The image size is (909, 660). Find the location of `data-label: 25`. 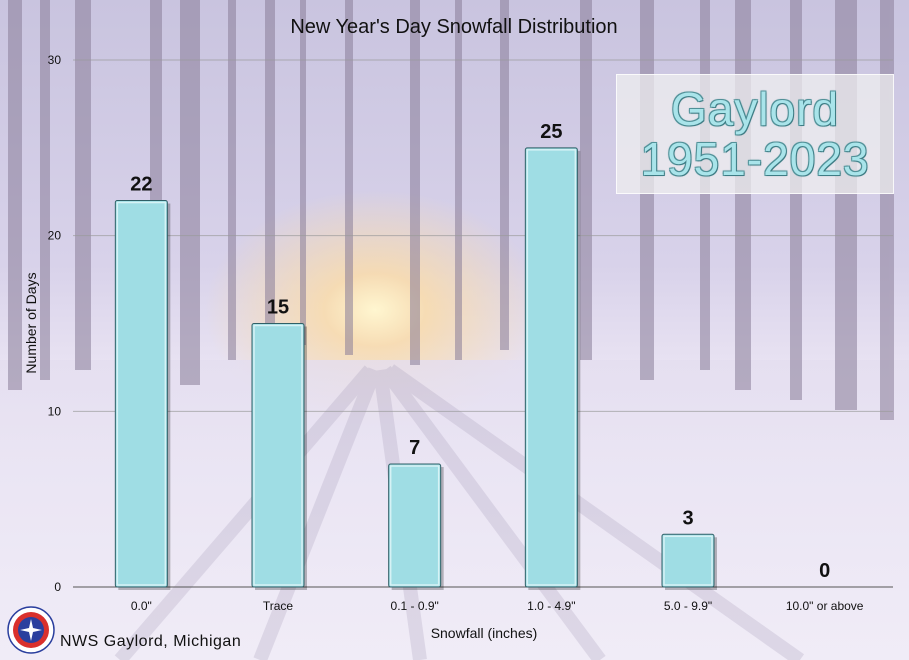

data-label: 25 is located at coordinates (551, 132).